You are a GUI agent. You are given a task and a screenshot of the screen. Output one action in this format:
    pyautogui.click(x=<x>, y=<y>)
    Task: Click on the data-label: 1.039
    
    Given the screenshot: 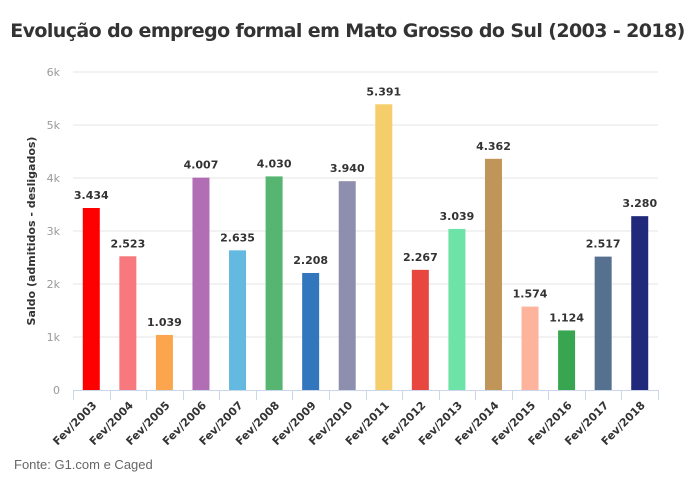 What is the action you would take?
    pyautogui.click(x=164, y=322)
    